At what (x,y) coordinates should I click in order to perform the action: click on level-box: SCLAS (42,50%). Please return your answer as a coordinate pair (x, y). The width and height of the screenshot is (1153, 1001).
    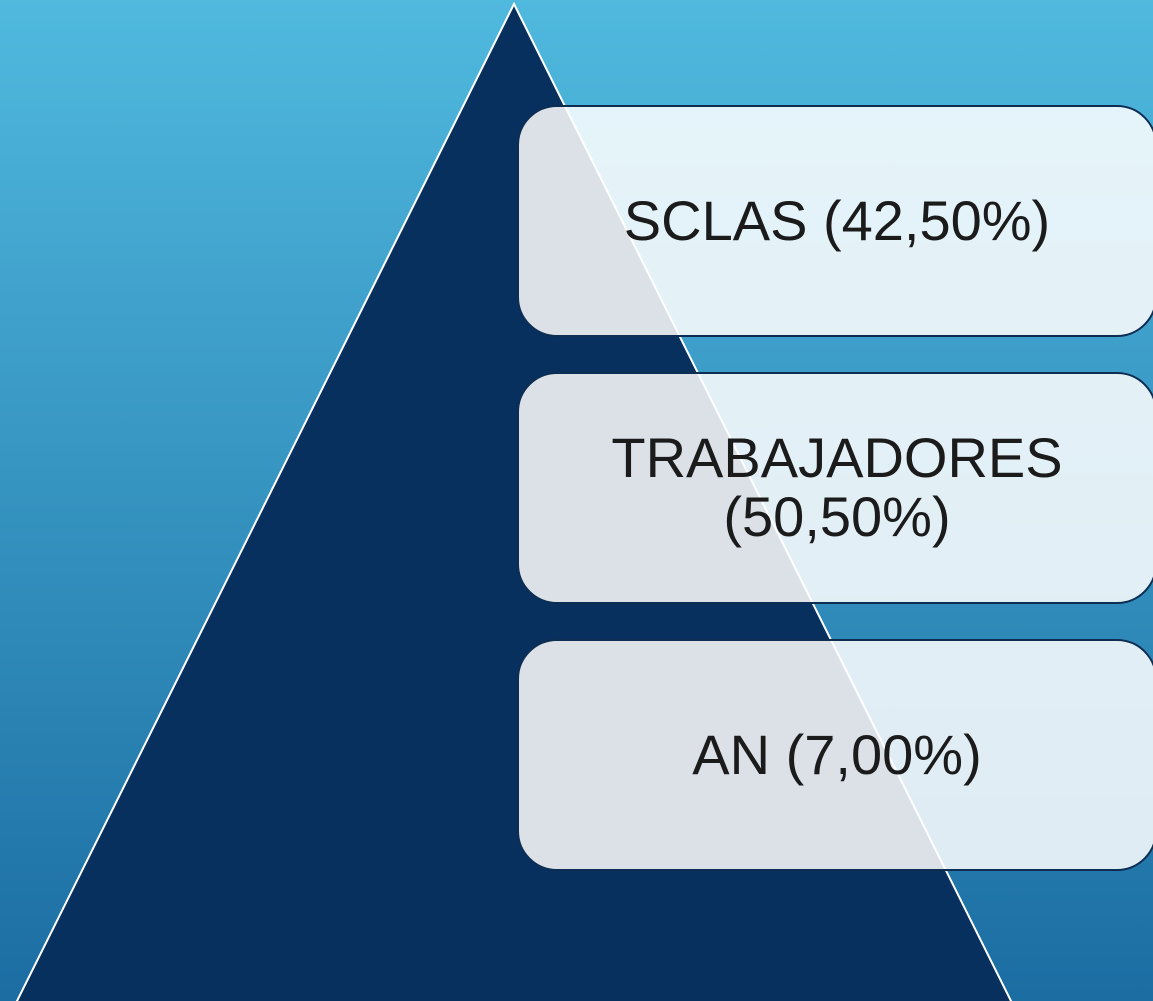
    Looking at the image, I should click on (835, 221).